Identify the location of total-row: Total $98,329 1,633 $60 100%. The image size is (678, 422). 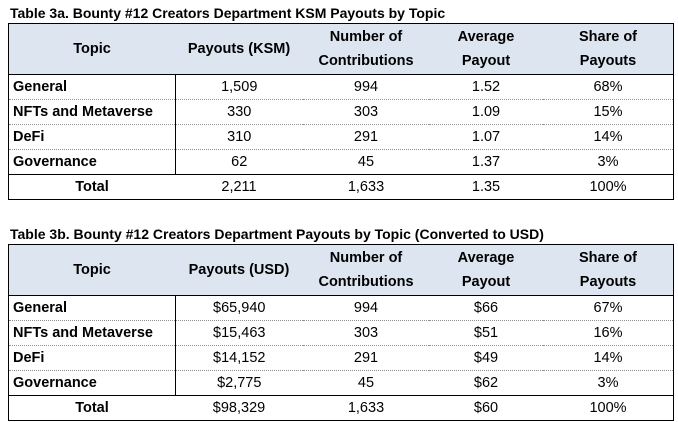
(341, 407).